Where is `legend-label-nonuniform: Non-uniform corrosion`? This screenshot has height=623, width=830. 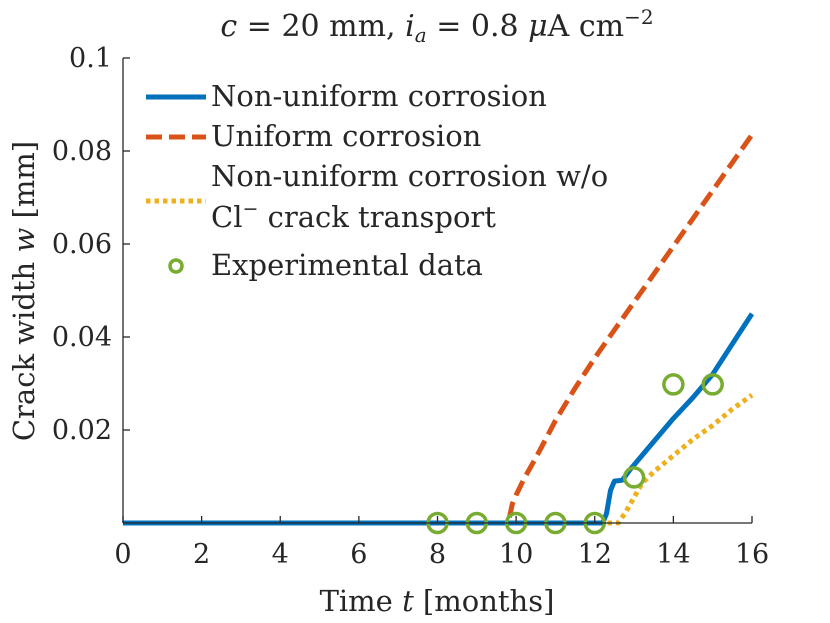 legend-label-nonuniform: Non-uniform corrosion is located at coordinates (379, 96).